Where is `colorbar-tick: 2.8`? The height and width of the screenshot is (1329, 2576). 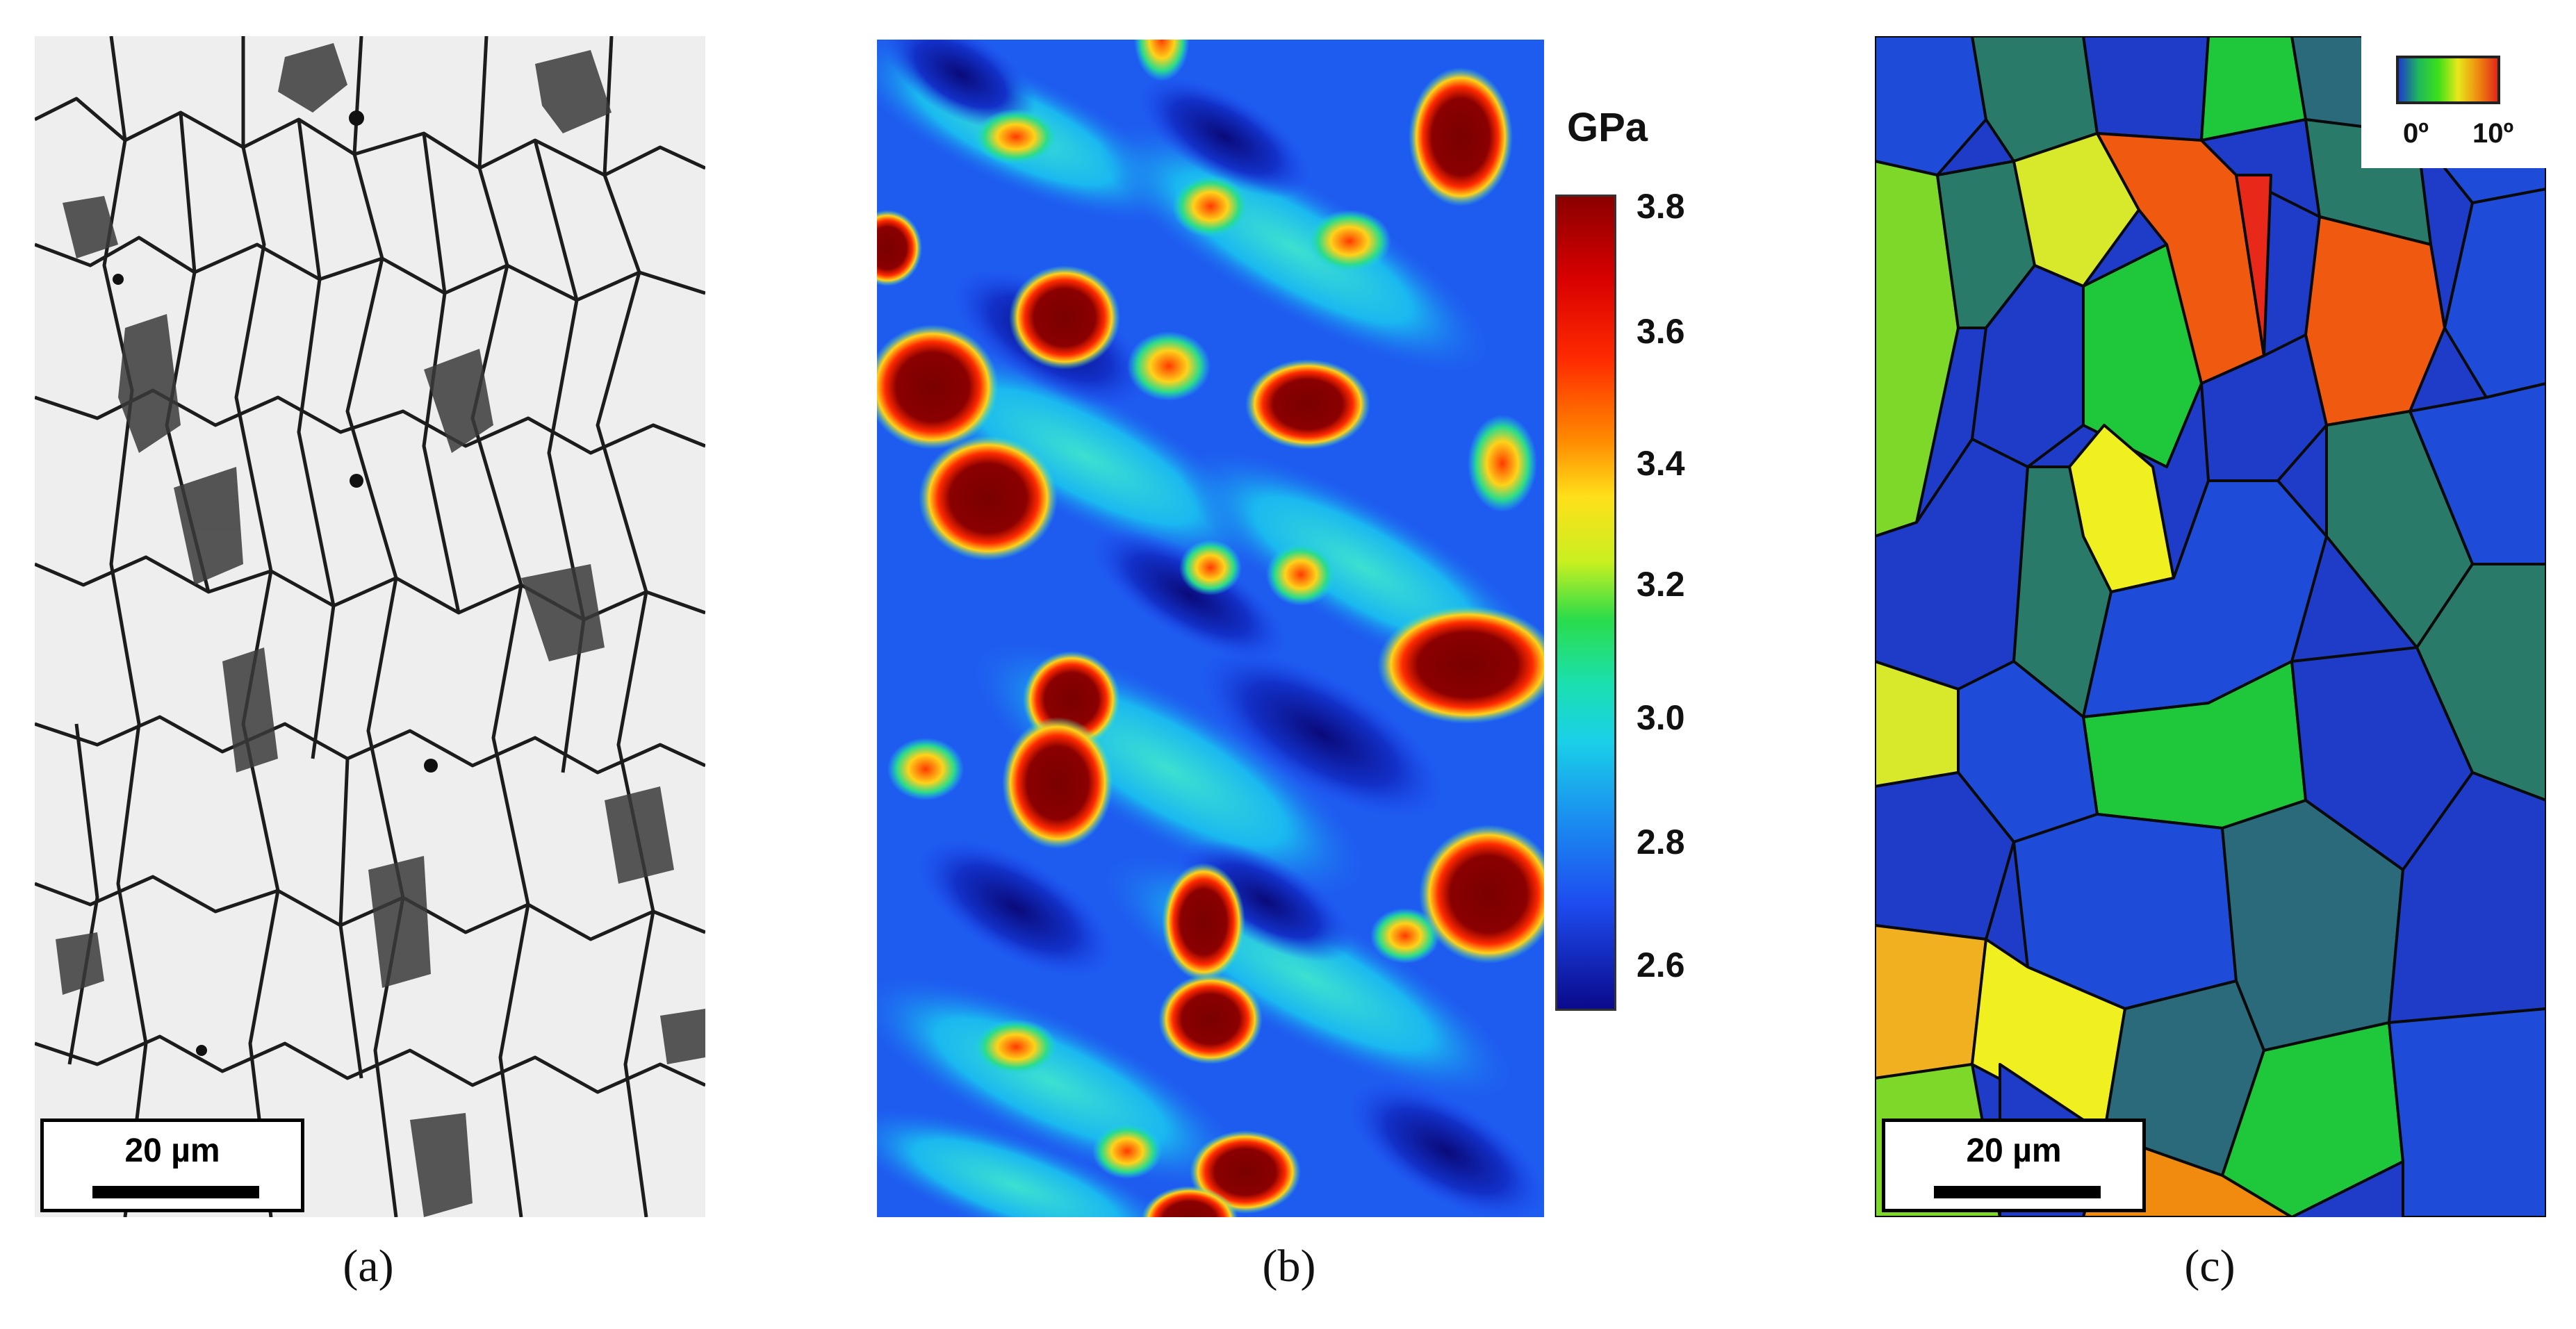 colorbar-tick: 2.8 is located at coordinates (1660, 842).